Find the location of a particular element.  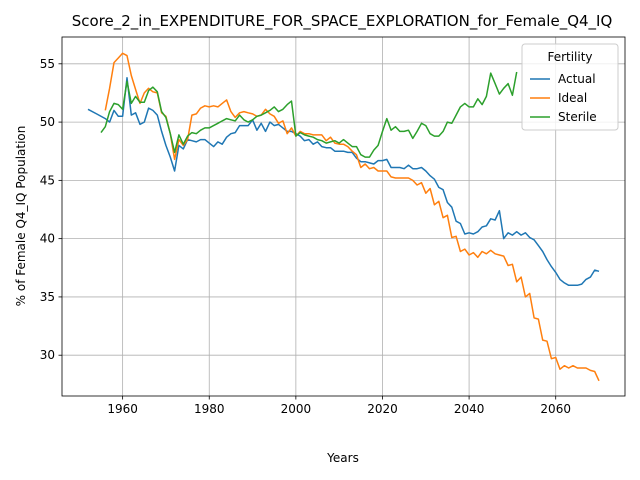

y-tick-label: 30 is located at coordinates (47, 355).